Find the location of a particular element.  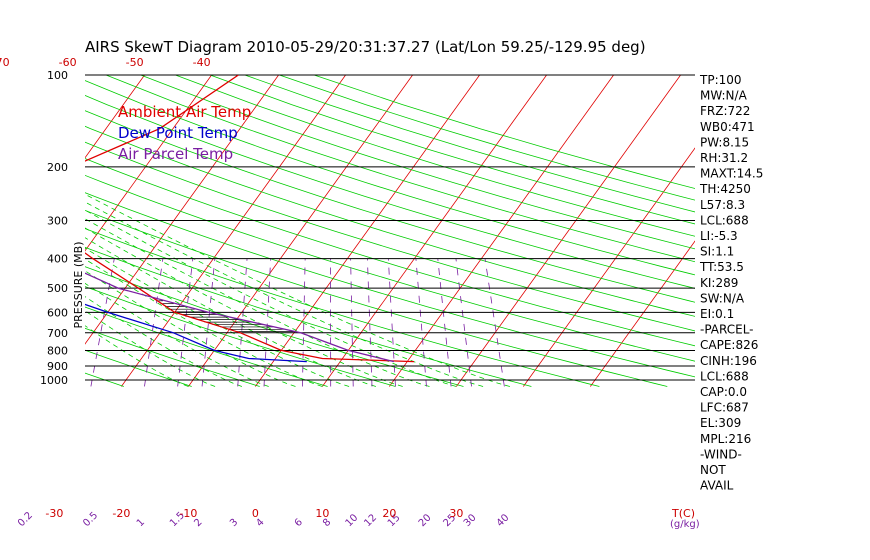

index-entry: FRZ:722 is located at coordinates (725, 111).